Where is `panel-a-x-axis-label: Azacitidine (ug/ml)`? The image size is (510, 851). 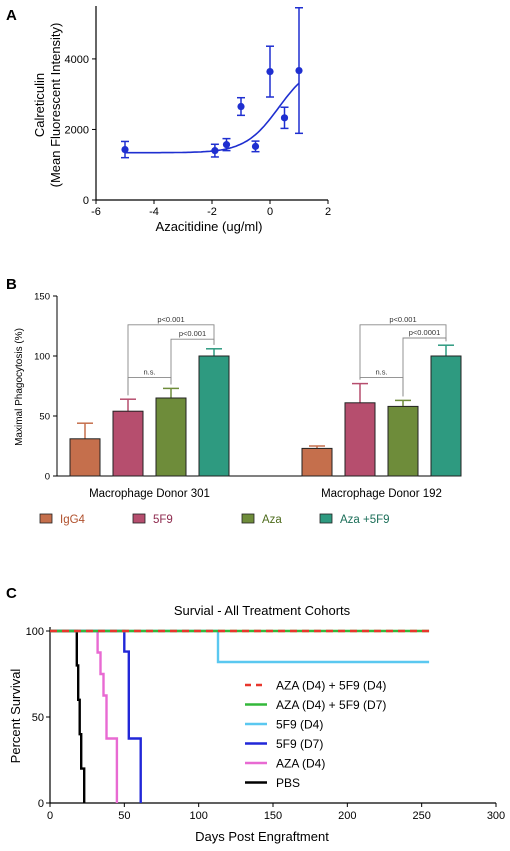 panel-a-x-axis-label: Azacitidine (ug/ml) is located at coordinates (209, 226).